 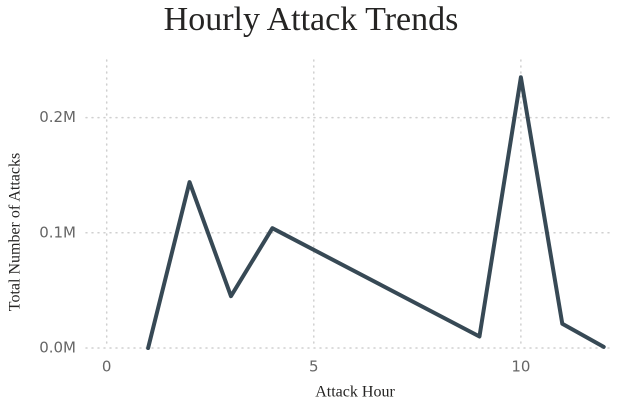 I want to click on y-tick-label: 0.0M, so click(x=57, y=348).